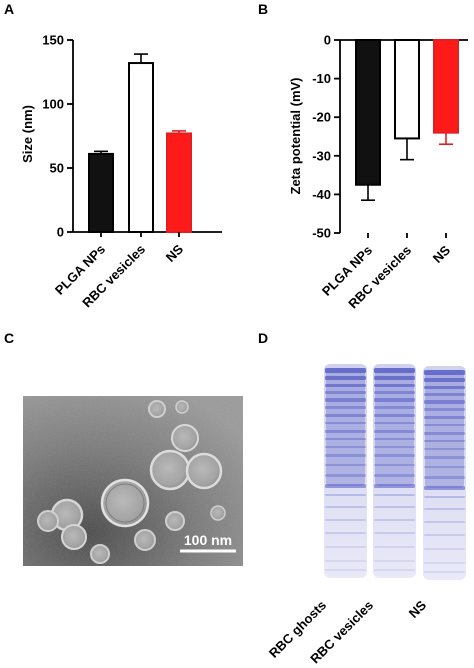  Describe the element at coordinates (53, 104) in the screenshot. I see `y-tick-label: 100` at that location.